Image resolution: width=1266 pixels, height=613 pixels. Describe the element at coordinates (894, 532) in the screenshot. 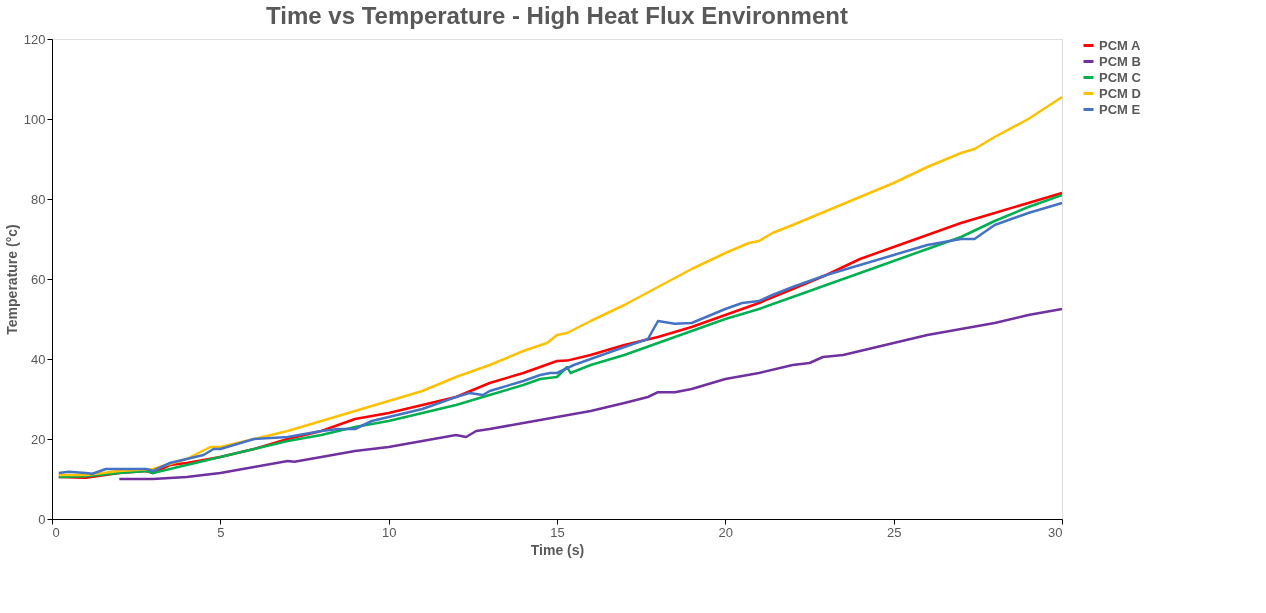

I see `x-tick-label: 25` at that location.